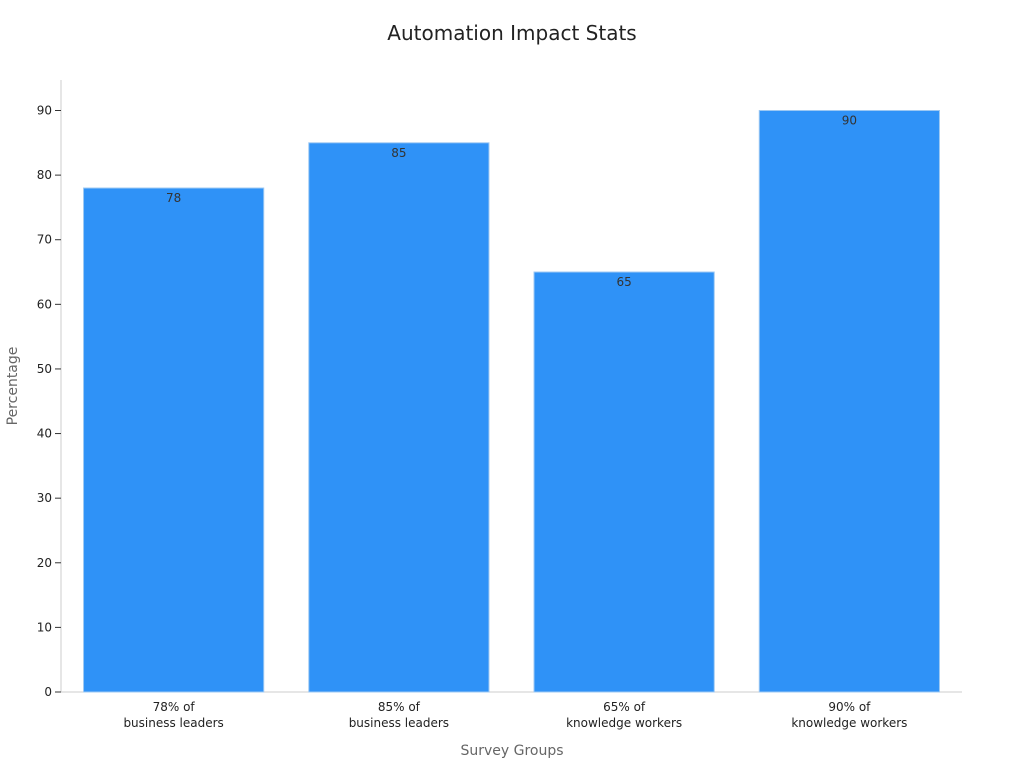  I want to click on y-tick-label: 0, so click(48, 692).